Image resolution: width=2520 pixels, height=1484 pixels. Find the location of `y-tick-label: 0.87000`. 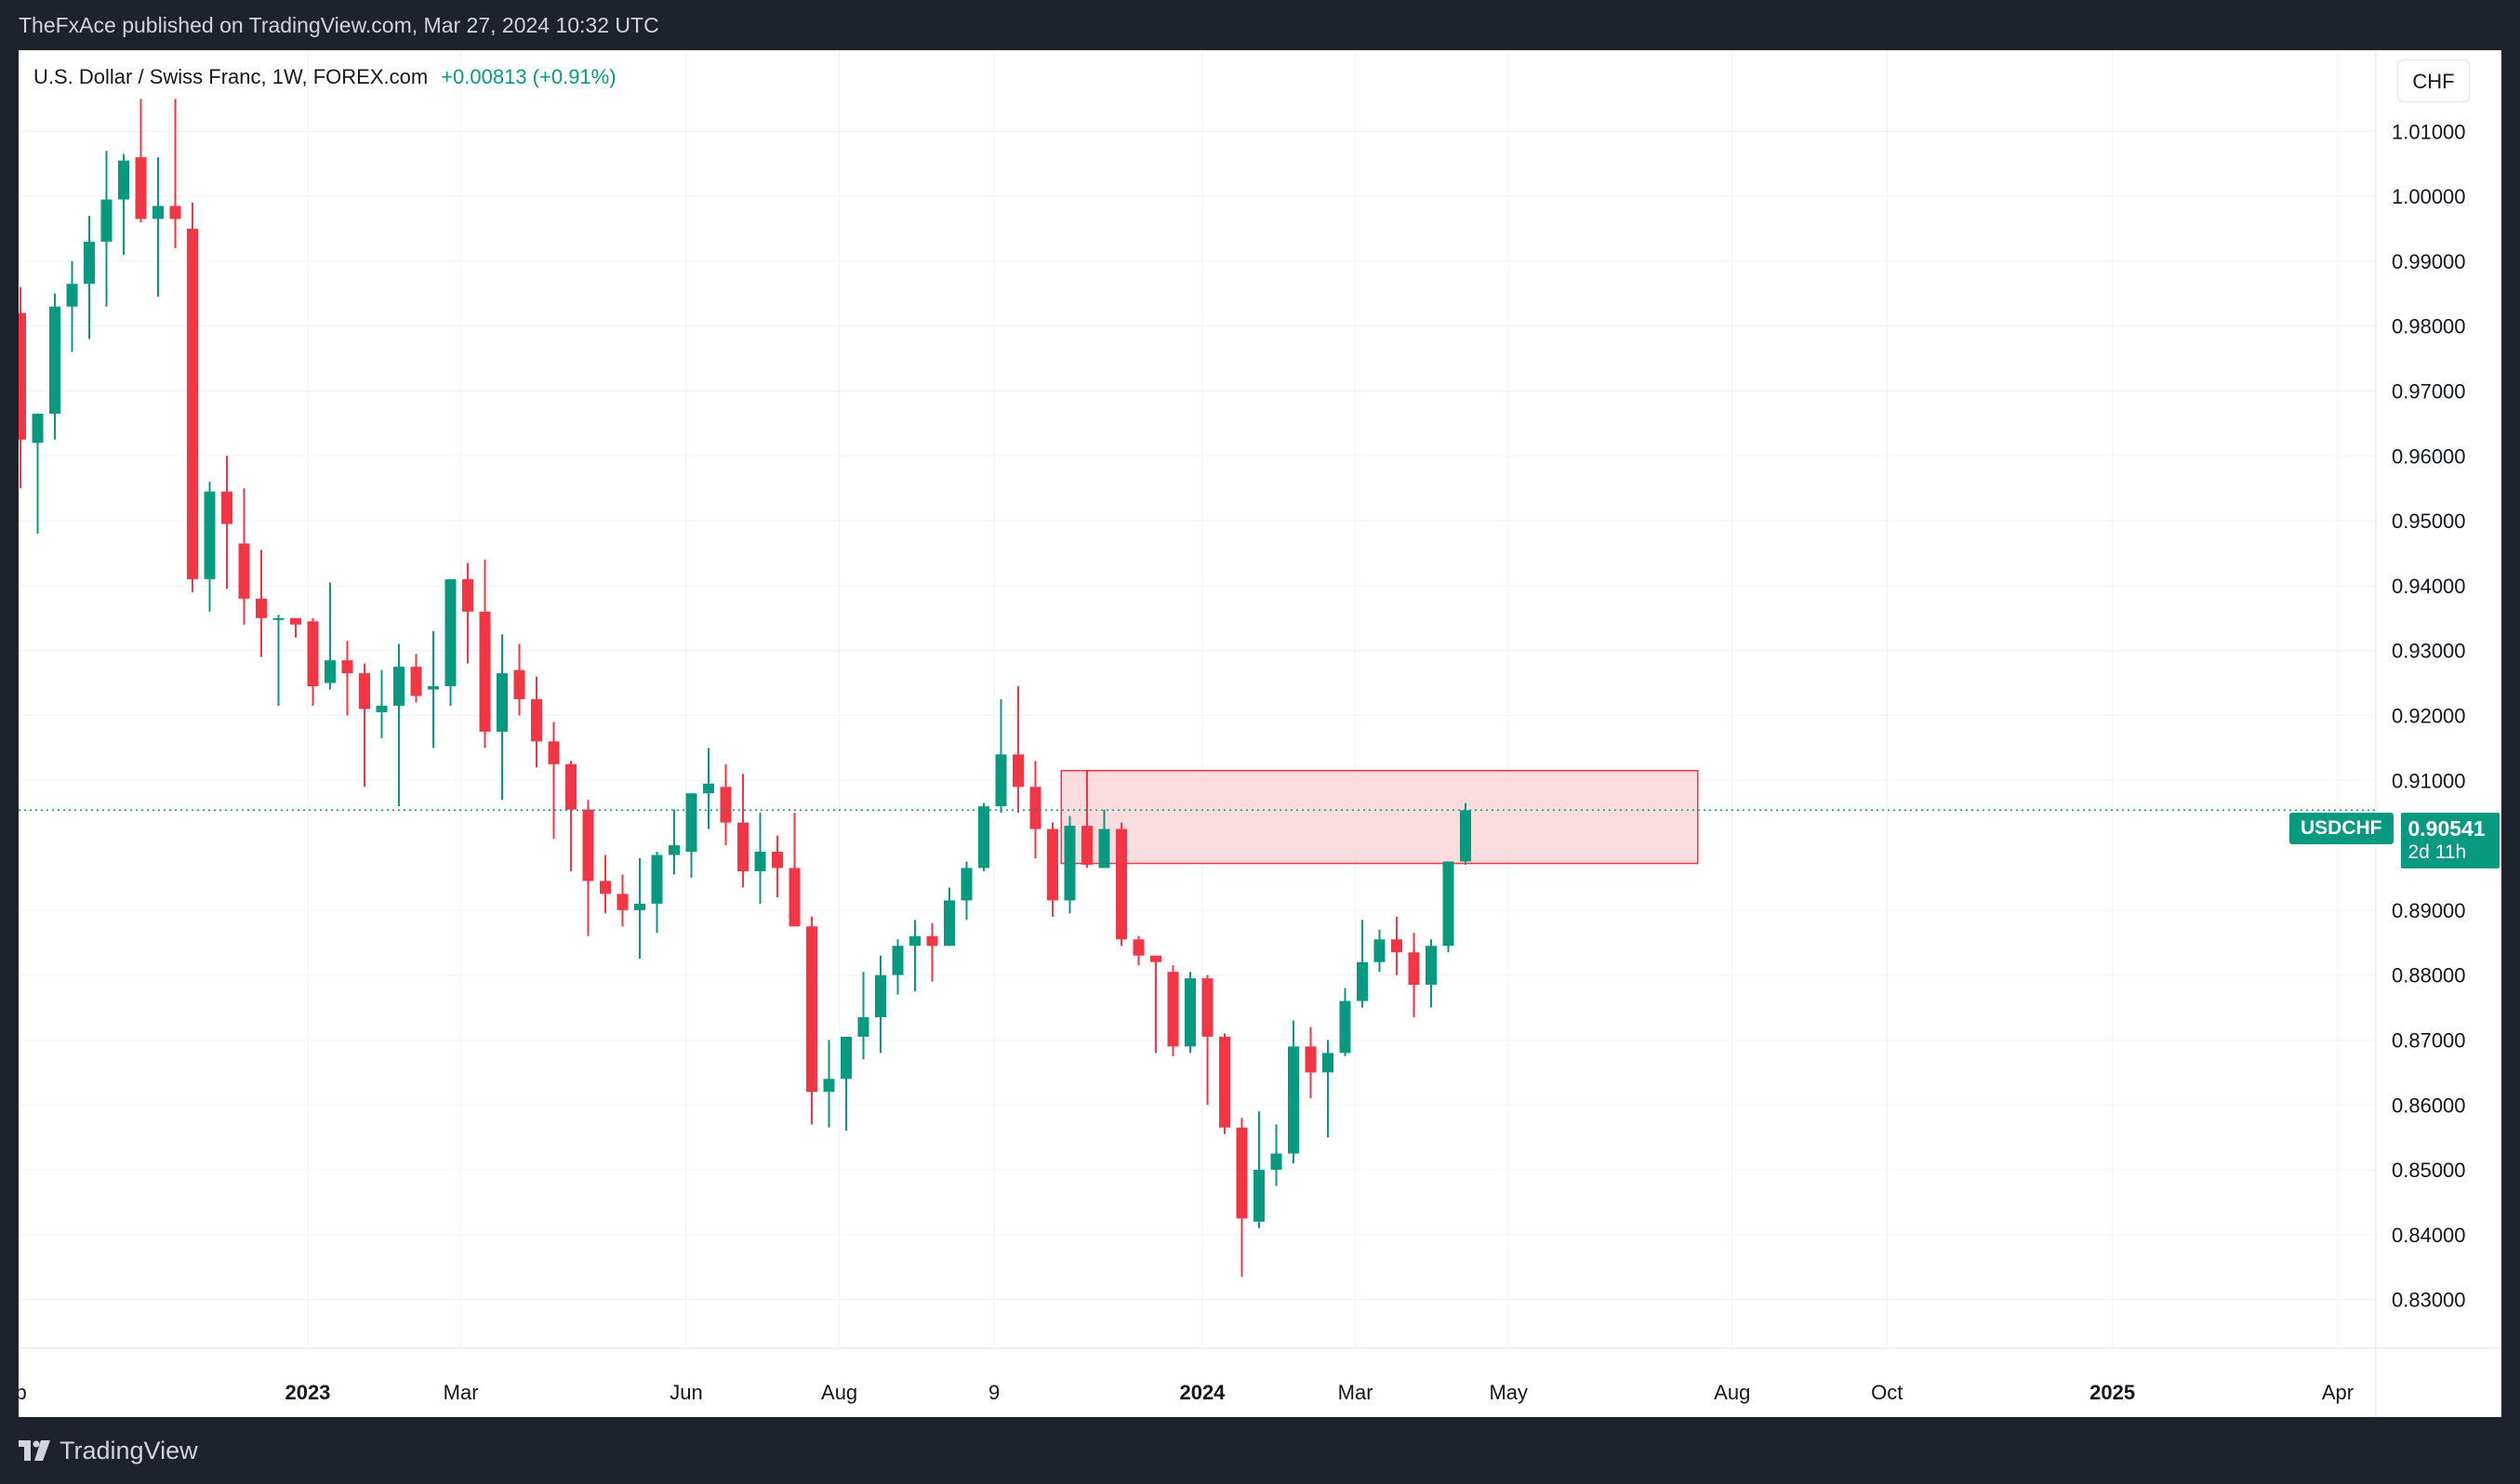

y-tick-label: 0.87000 is located at coordinates (2429, 1040).